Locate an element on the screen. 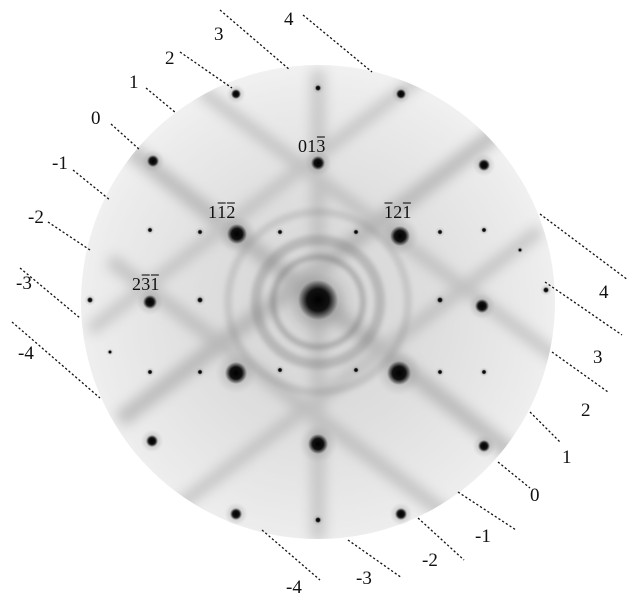  line-label-lr-neg2: -2 is located at coordinates (430, 560).